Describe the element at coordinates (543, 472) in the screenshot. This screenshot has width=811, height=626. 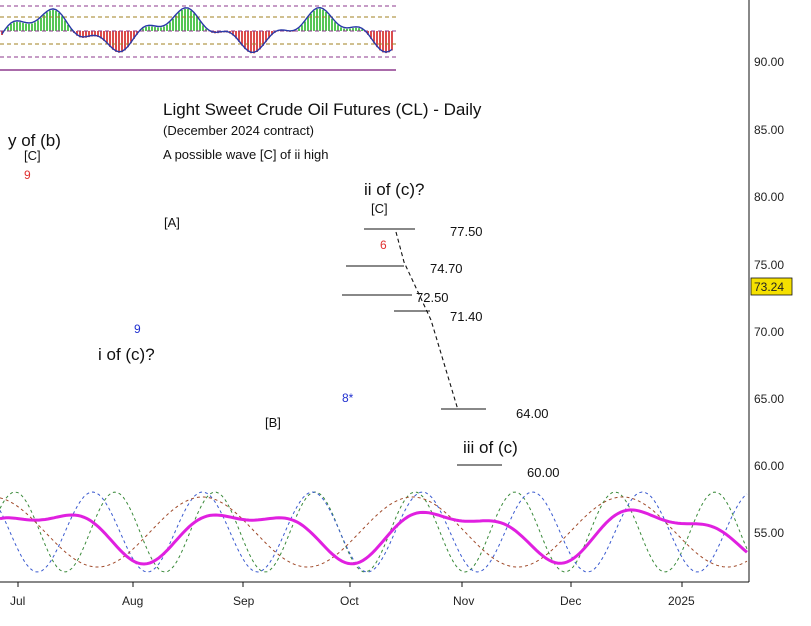
I see `level-label-60-00: 60.00` at that location.